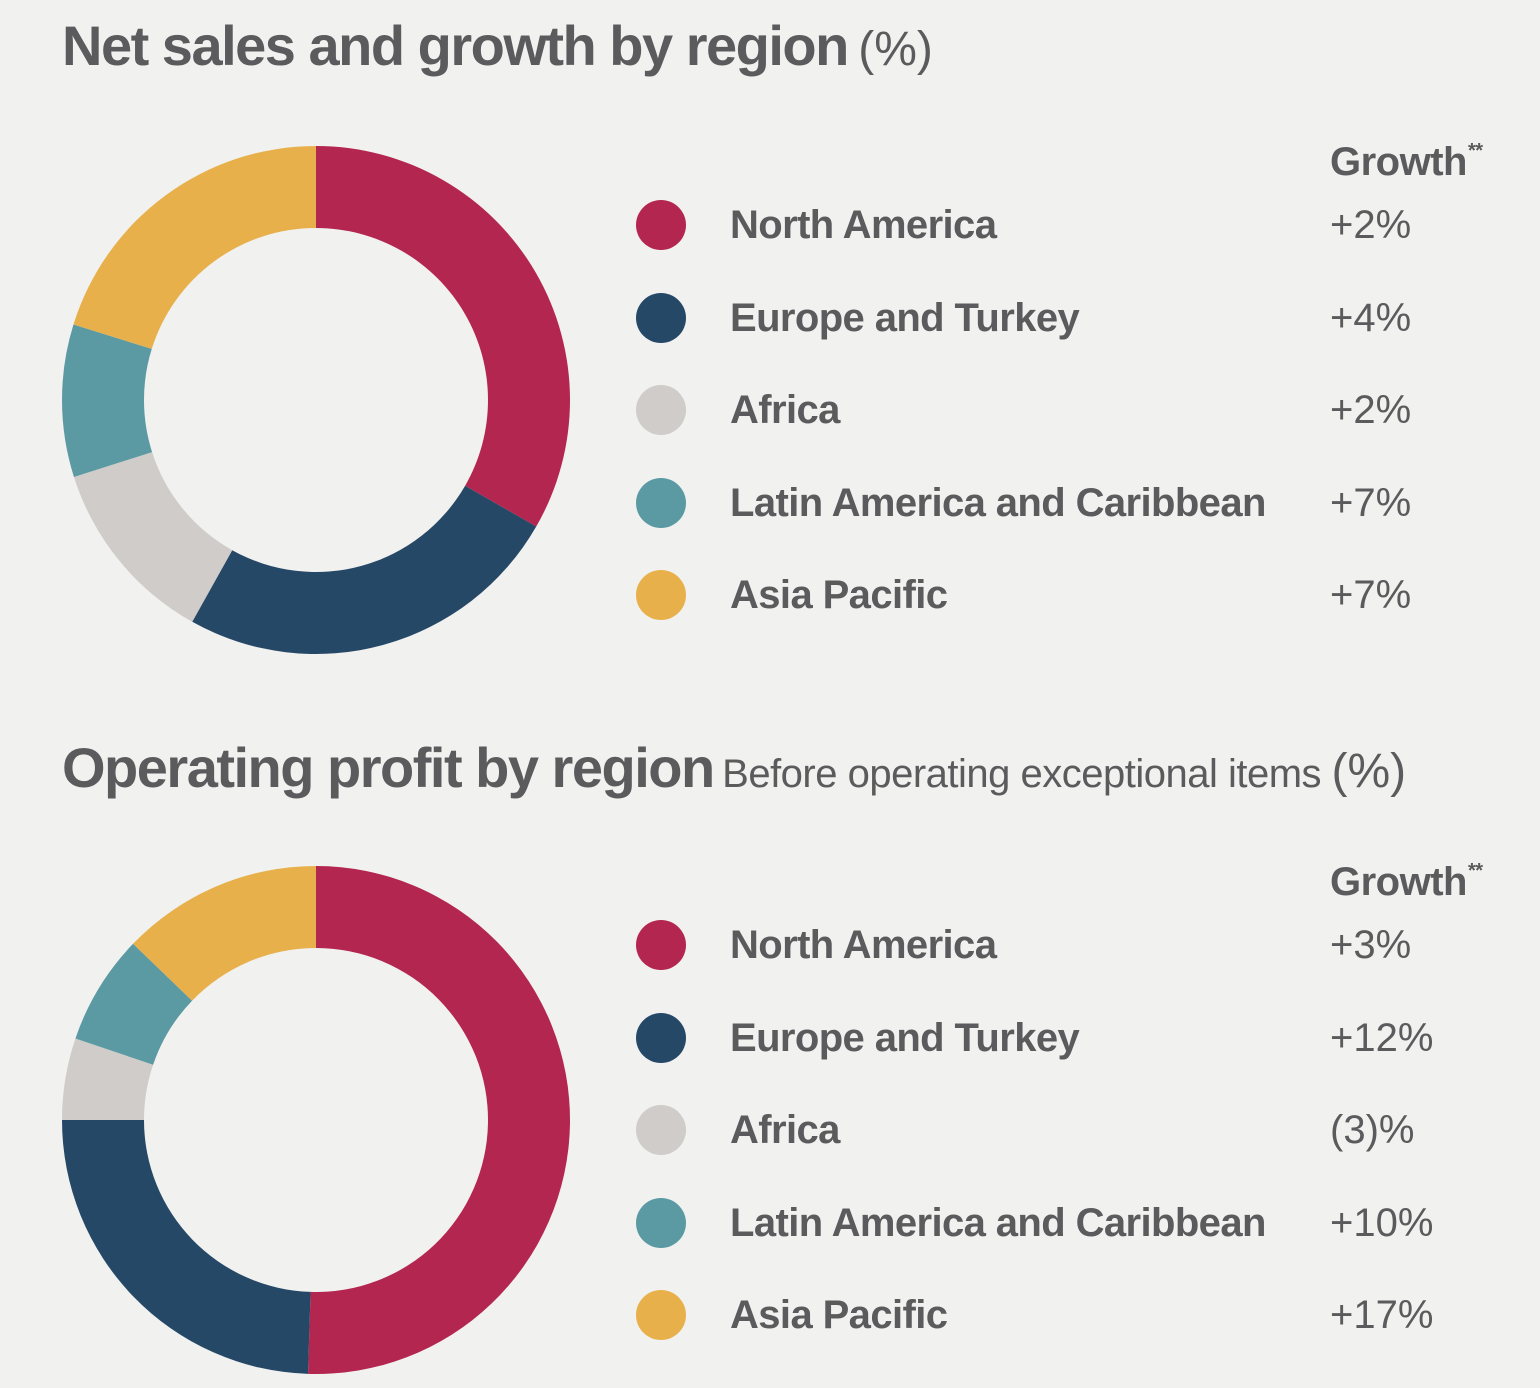 This screenshot has height=1388, width=1540. Describe the element at coordinates (1382, 1315) in the screenshot. I see `legend-growth-value: +17%` at that location.